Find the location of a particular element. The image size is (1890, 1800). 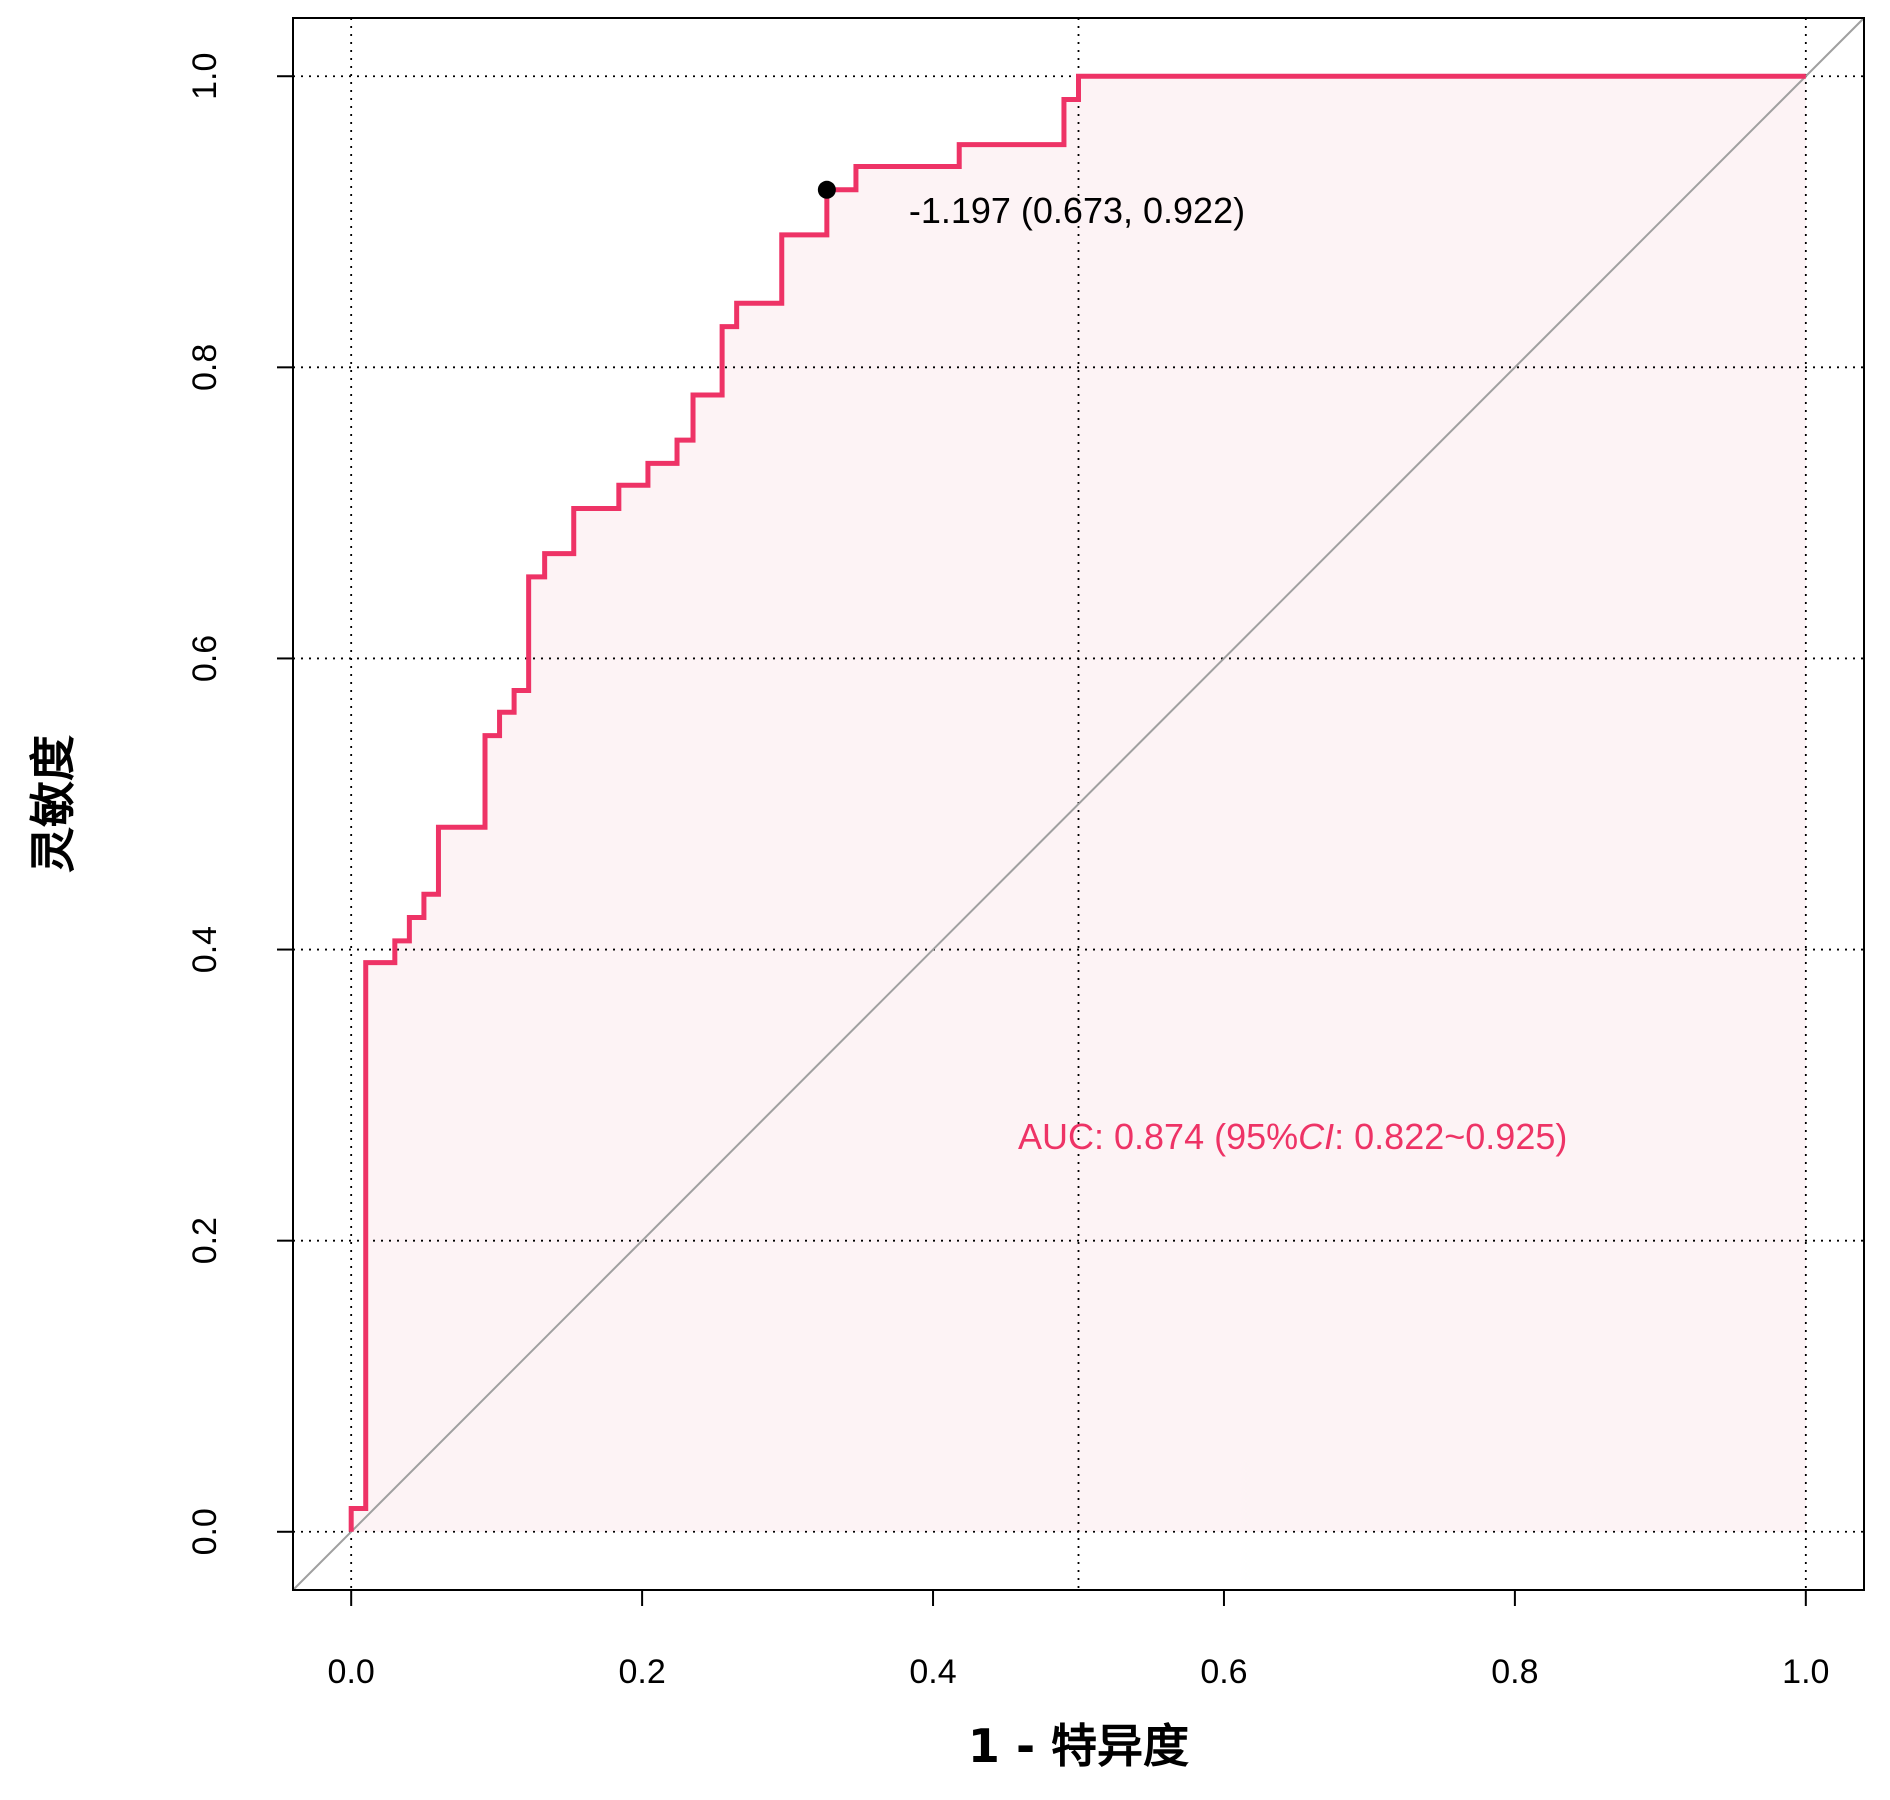

optimal-cutoff-point is located at coordinates (826, 189).